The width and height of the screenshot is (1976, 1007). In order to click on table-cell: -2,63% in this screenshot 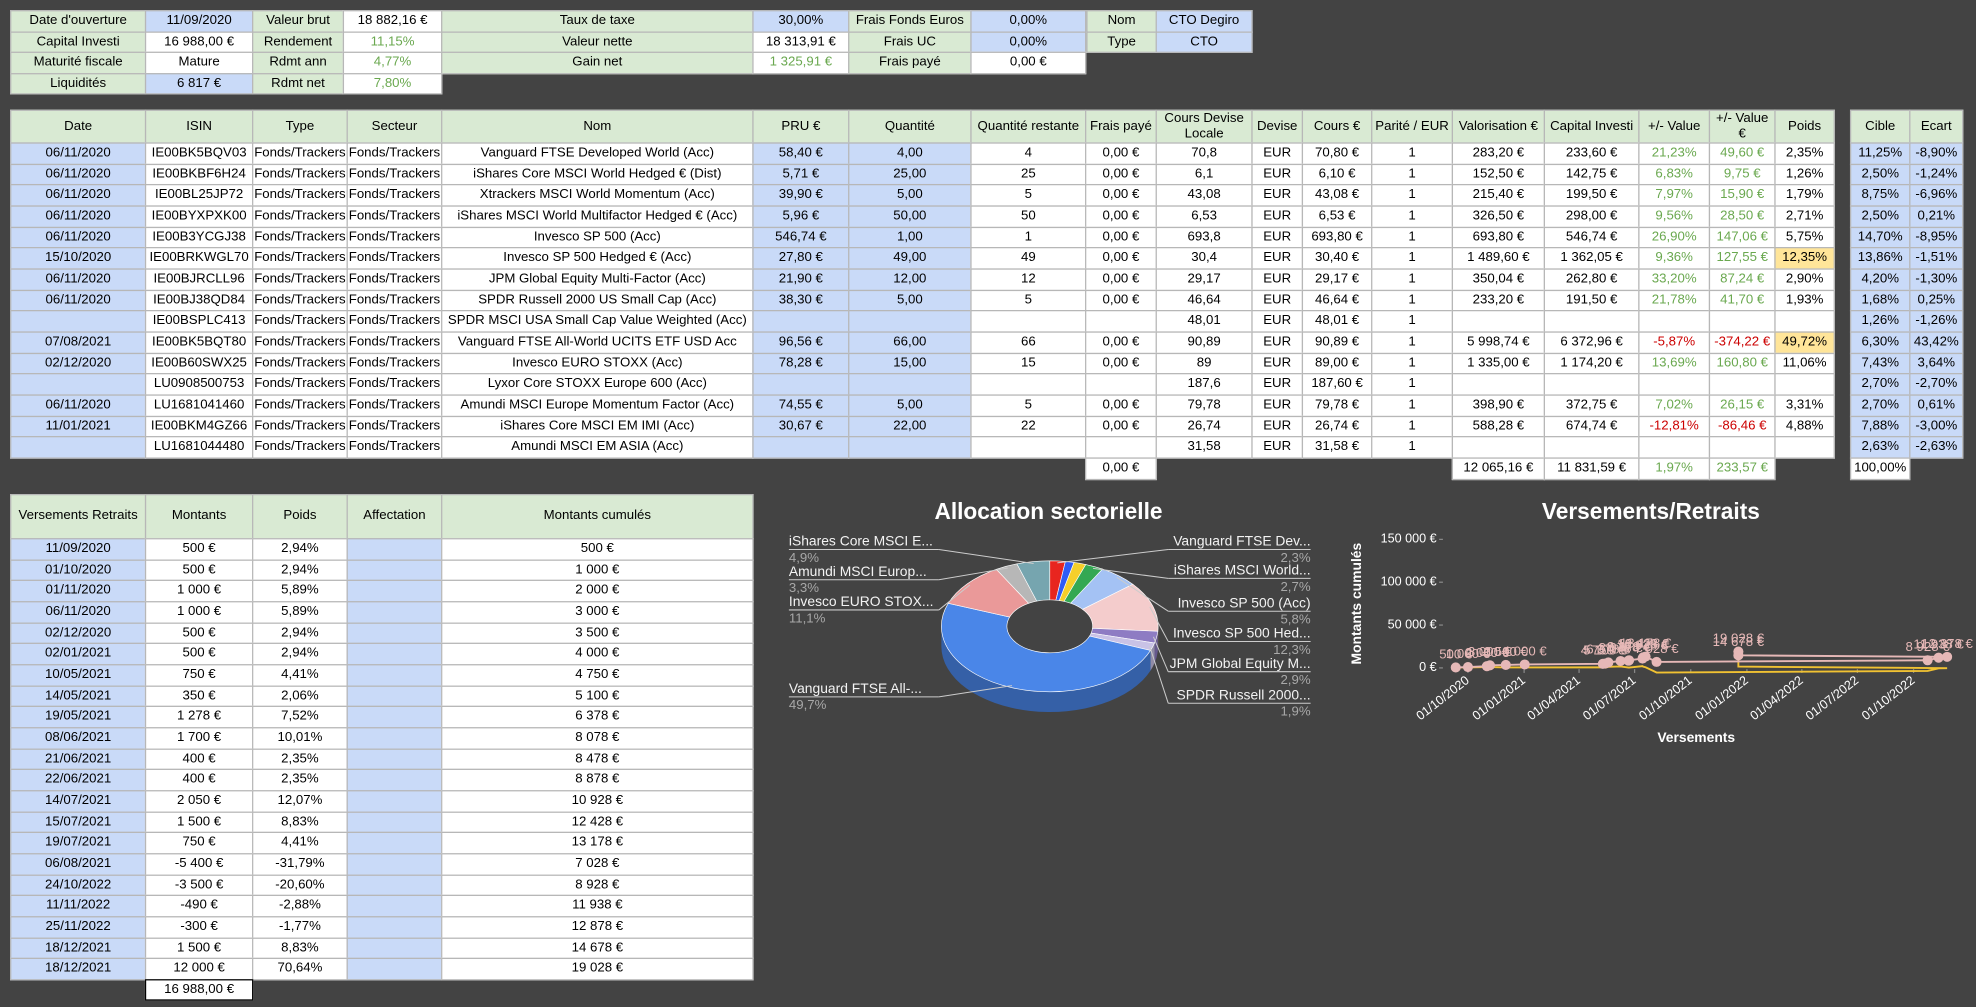, I will do `click(1936, 447)`.